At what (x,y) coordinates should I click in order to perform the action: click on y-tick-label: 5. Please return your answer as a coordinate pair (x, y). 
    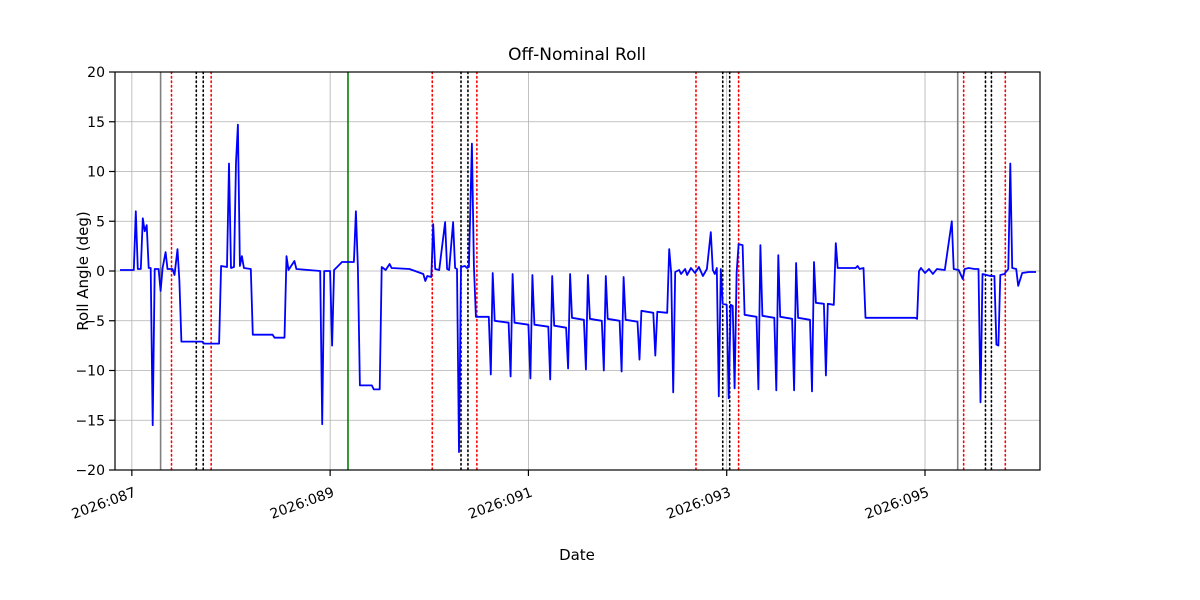
    Looking at the image, I should click on (100, 222).